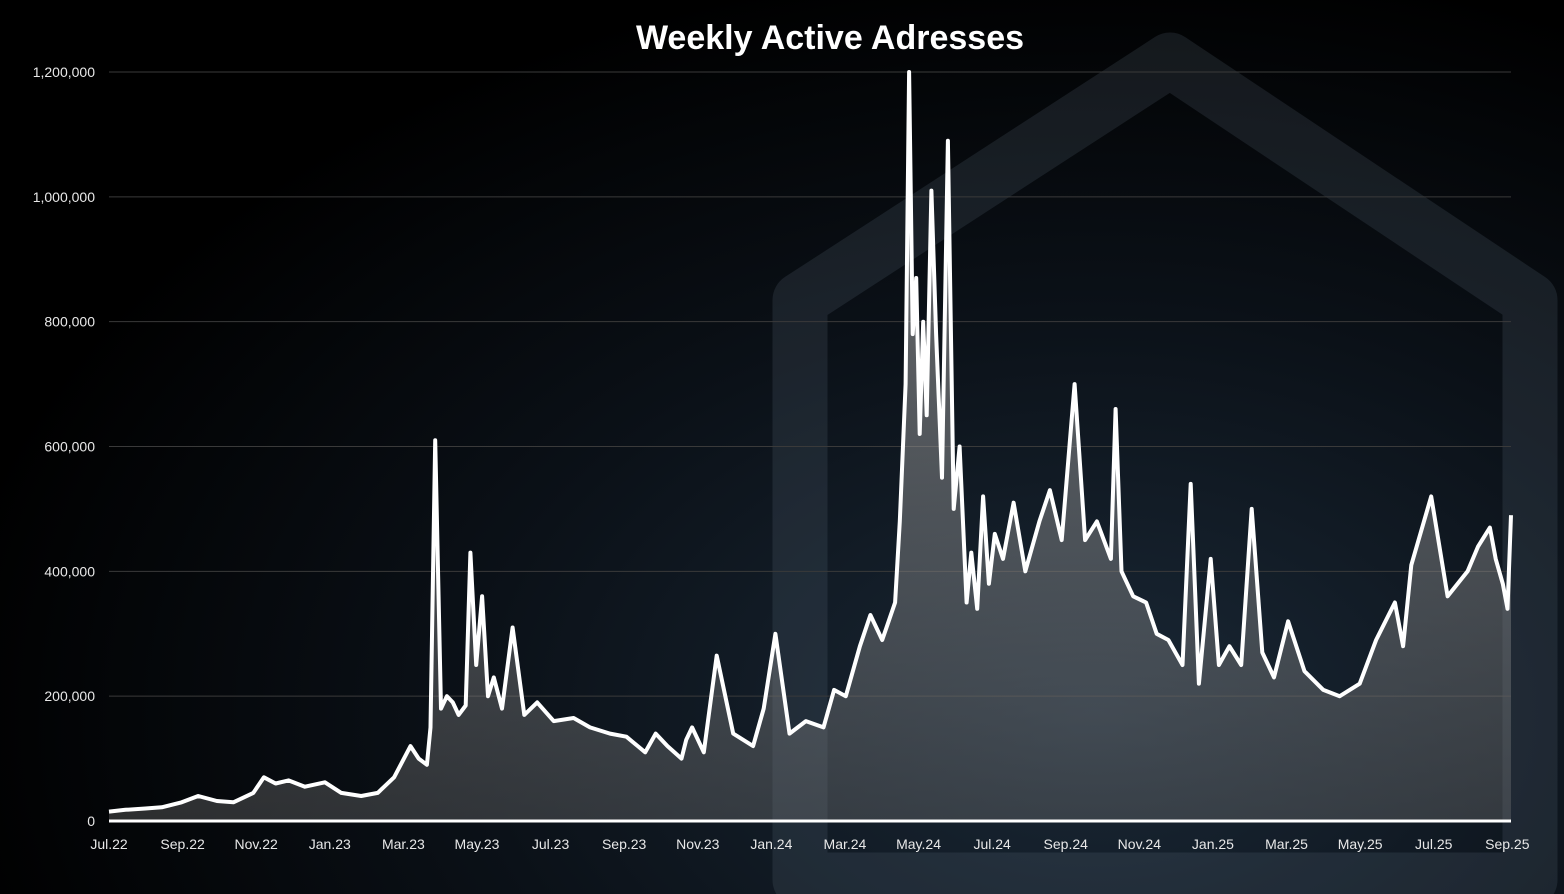 Image resolution: width=1564 pixels, height=894 pixels. I want to click on x-tick-label: May.24, so click(918, 844).